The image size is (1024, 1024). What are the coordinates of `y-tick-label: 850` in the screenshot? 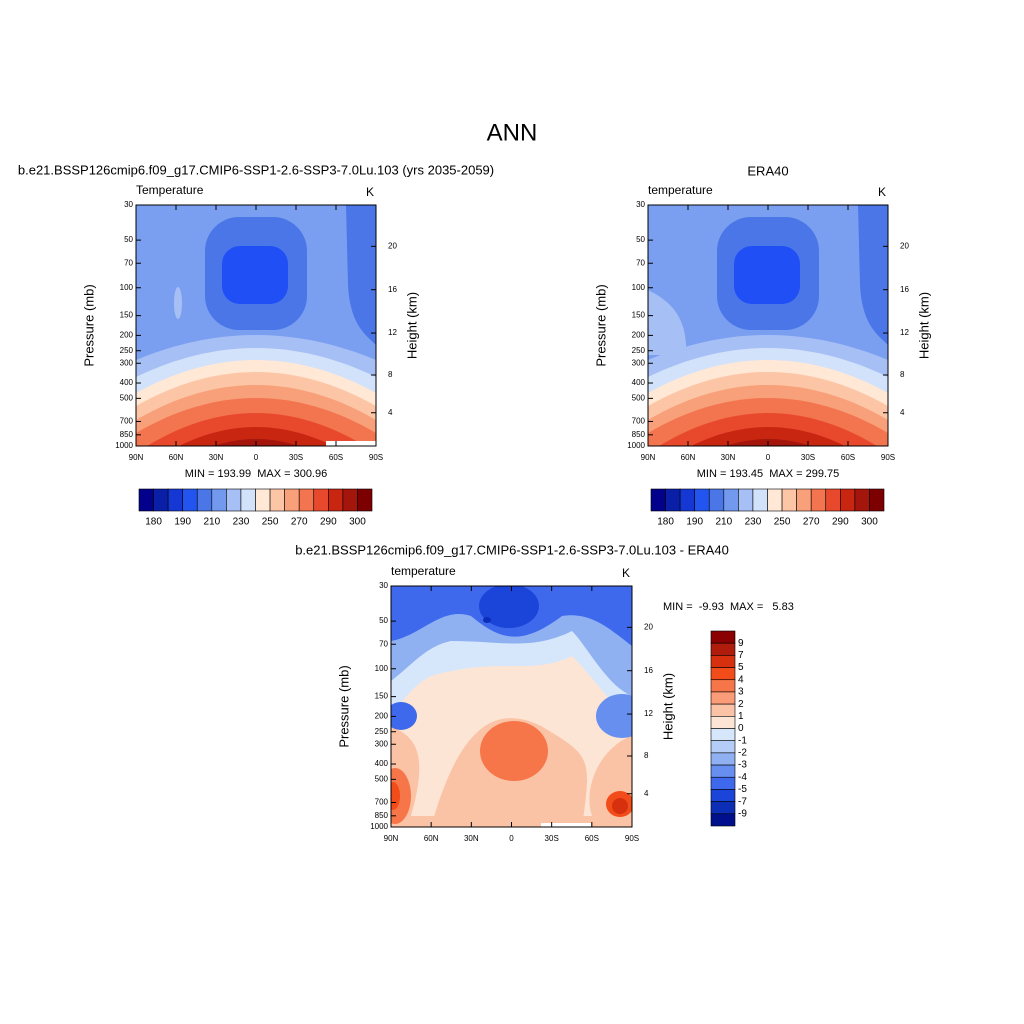 It's located at (639, 434).